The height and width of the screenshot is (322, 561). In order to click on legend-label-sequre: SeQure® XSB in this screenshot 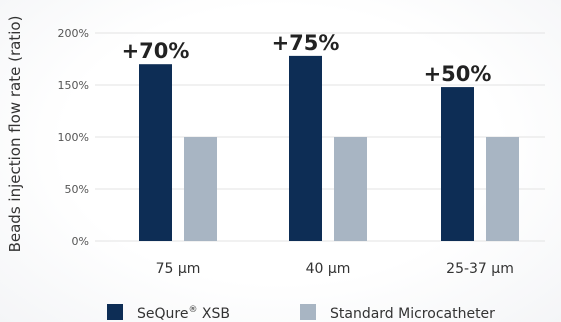, I will do `click(183, 313)`.